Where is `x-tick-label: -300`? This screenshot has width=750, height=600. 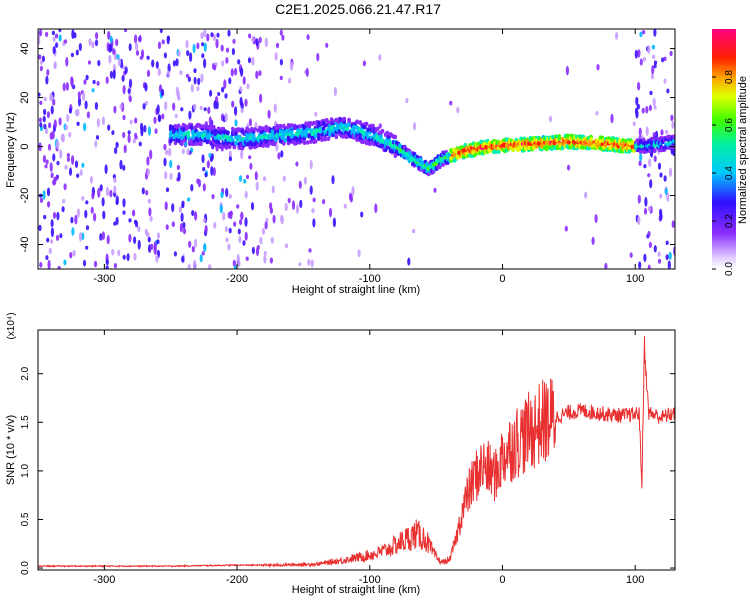
x-tick-label: -300 is located at coordinates (104, 580).